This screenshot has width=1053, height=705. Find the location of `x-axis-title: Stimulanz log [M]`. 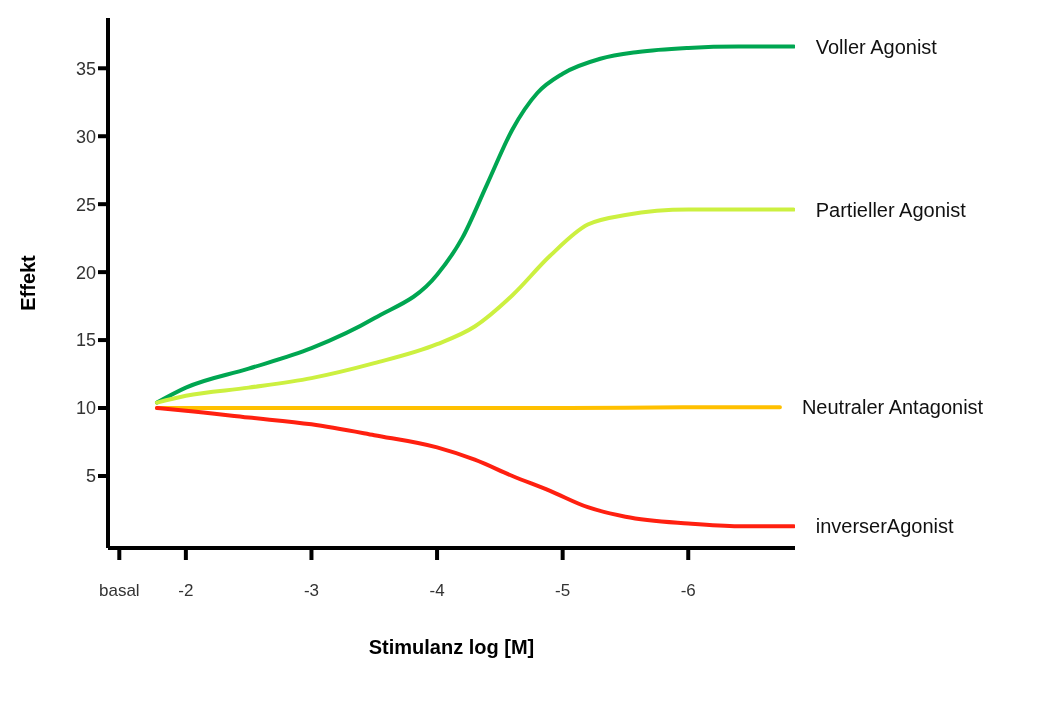

x-axis-title: Stimulanz log [M] is located at coordinates (451, 647).